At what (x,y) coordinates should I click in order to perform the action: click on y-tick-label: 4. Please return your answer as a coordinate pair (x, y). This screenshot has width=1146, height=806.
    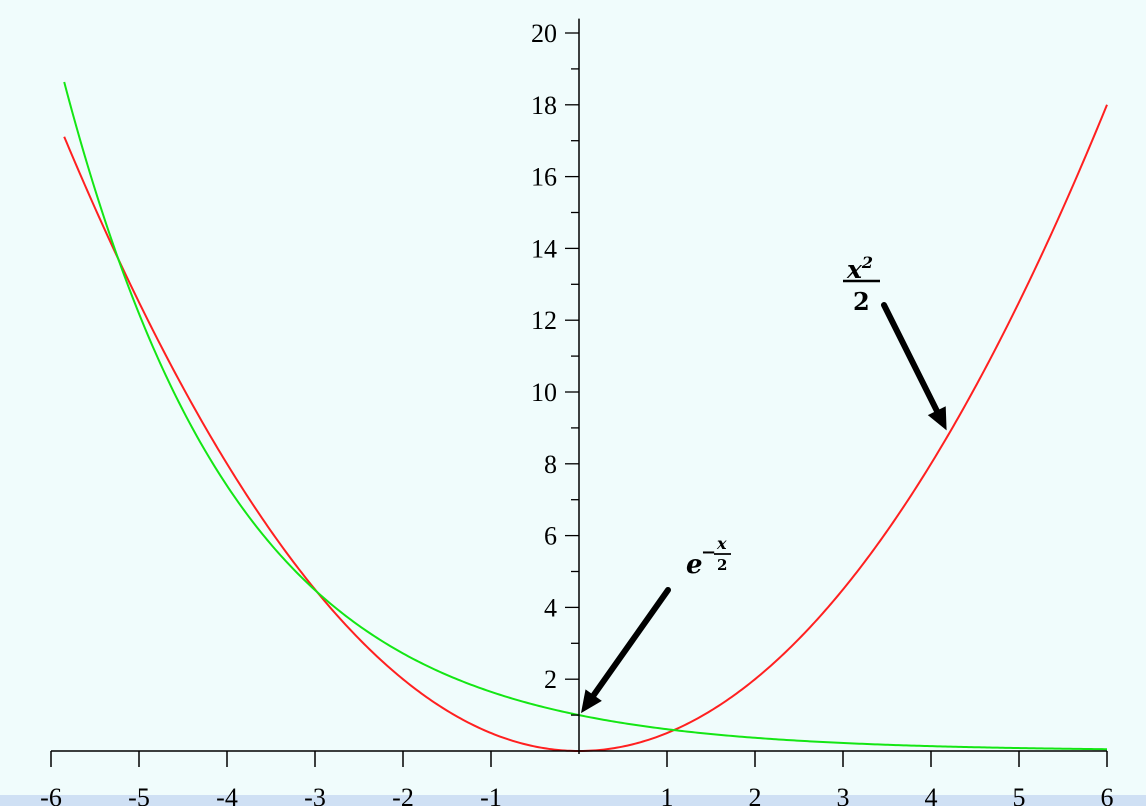
    Looking at the image, I should click on (550, 607).